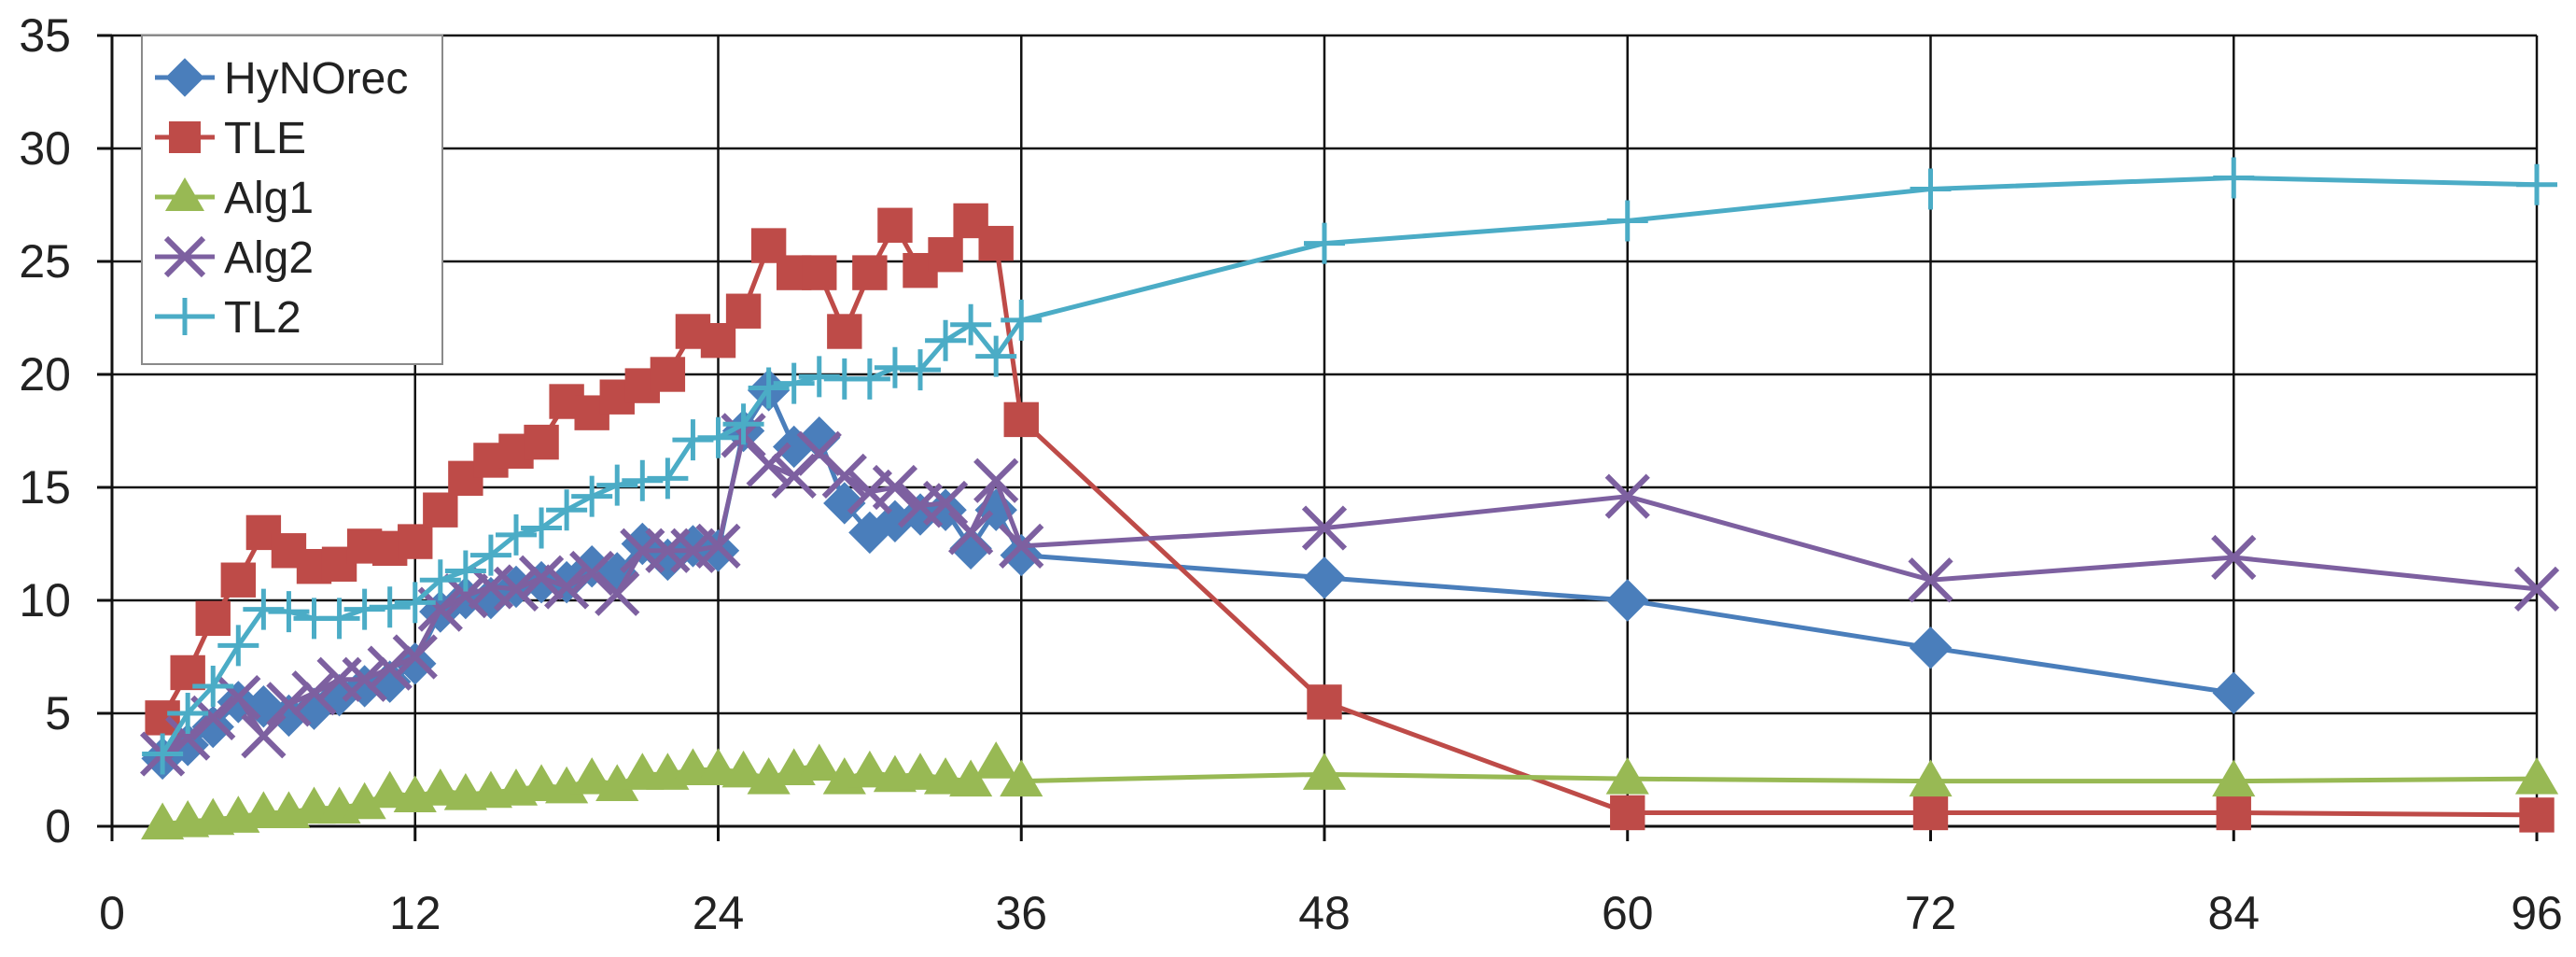 The image size is (2576, 957). Describe the element at coordinates (58, 826) in the screenshot. I see `y-tick-label: 0` at that location.